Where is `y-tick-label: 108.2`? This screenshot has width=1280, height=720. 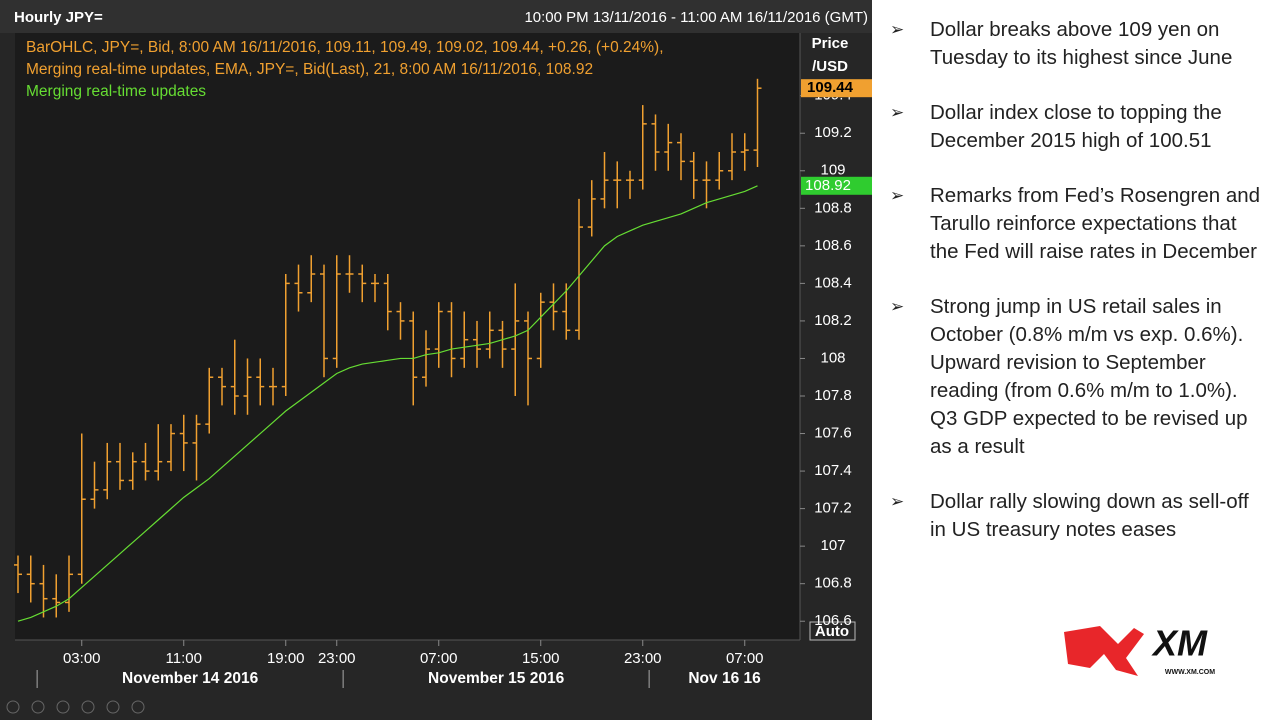 y-tick-label: 108.2 is located at coordinates (833, 320).